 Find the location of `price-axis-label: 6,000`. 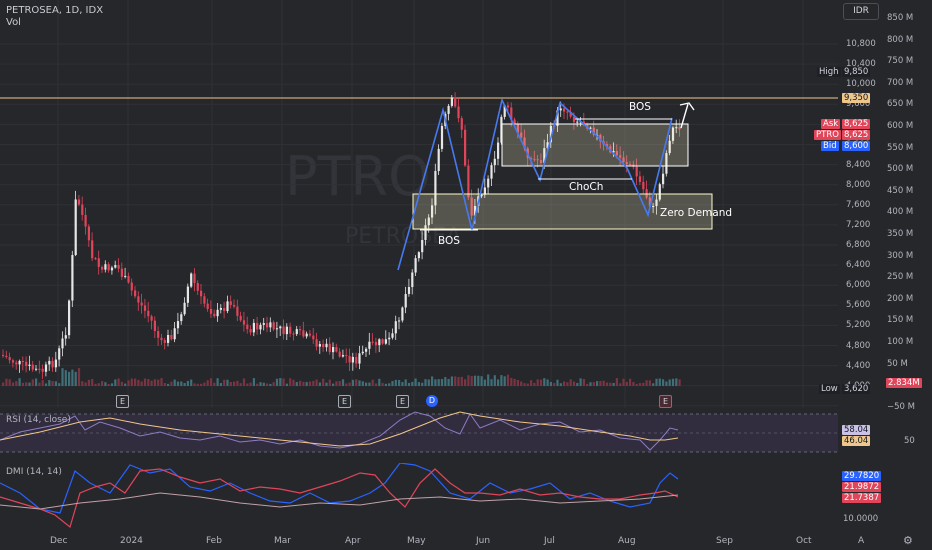

price-axis-label: 6,000 is located at coordinates (858, 285).